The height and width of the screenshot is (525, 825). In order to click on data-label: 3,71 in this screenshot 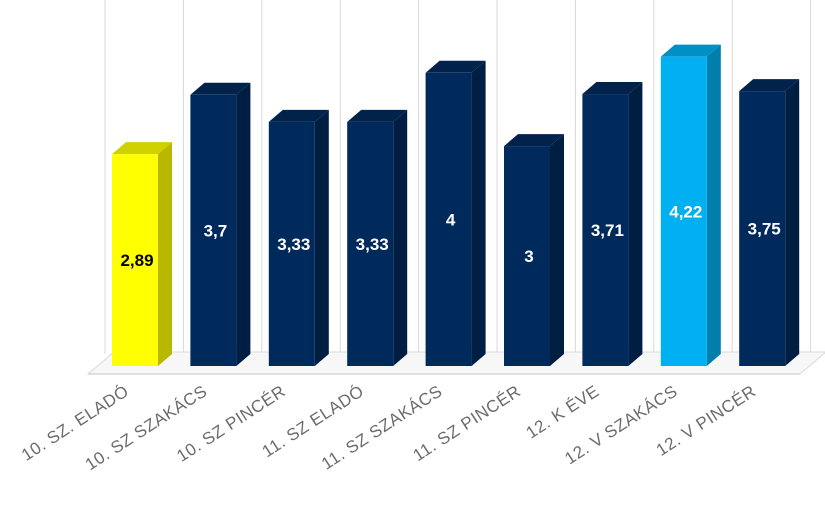, I will do `click(607, 230)`.